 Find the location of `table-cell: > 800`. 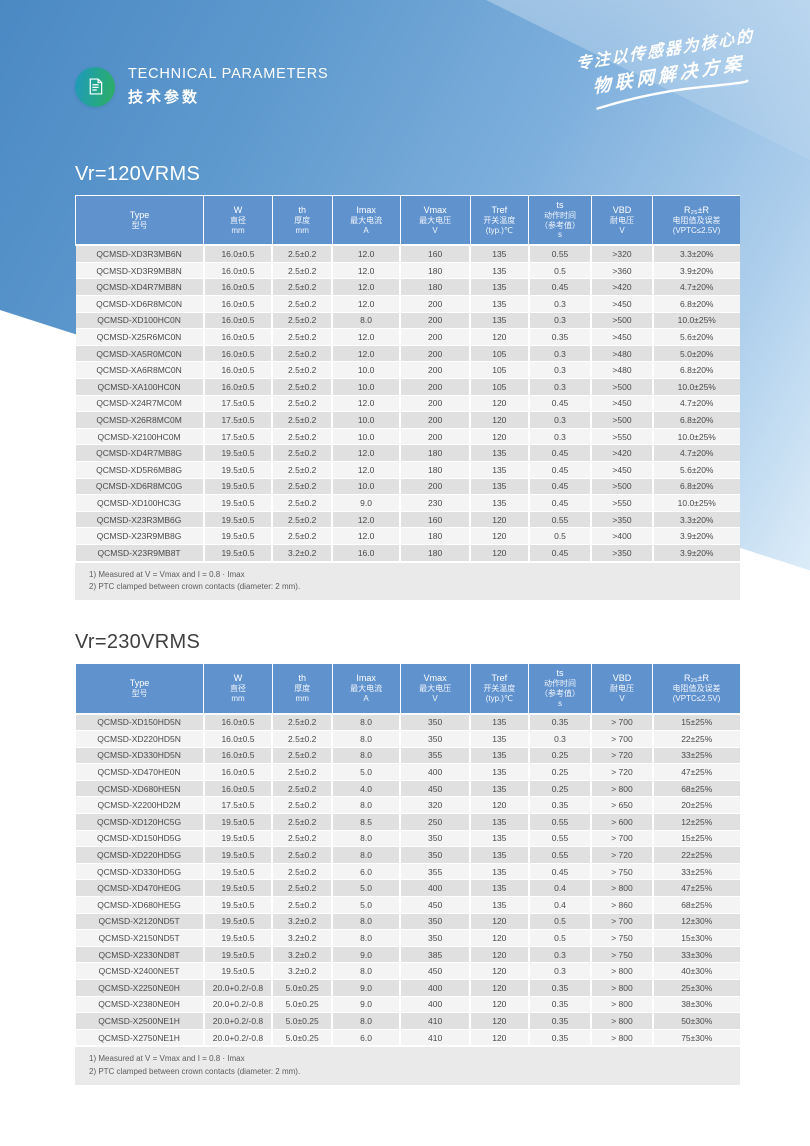

table-cell: > 800 is located at coordinates (622, 988).